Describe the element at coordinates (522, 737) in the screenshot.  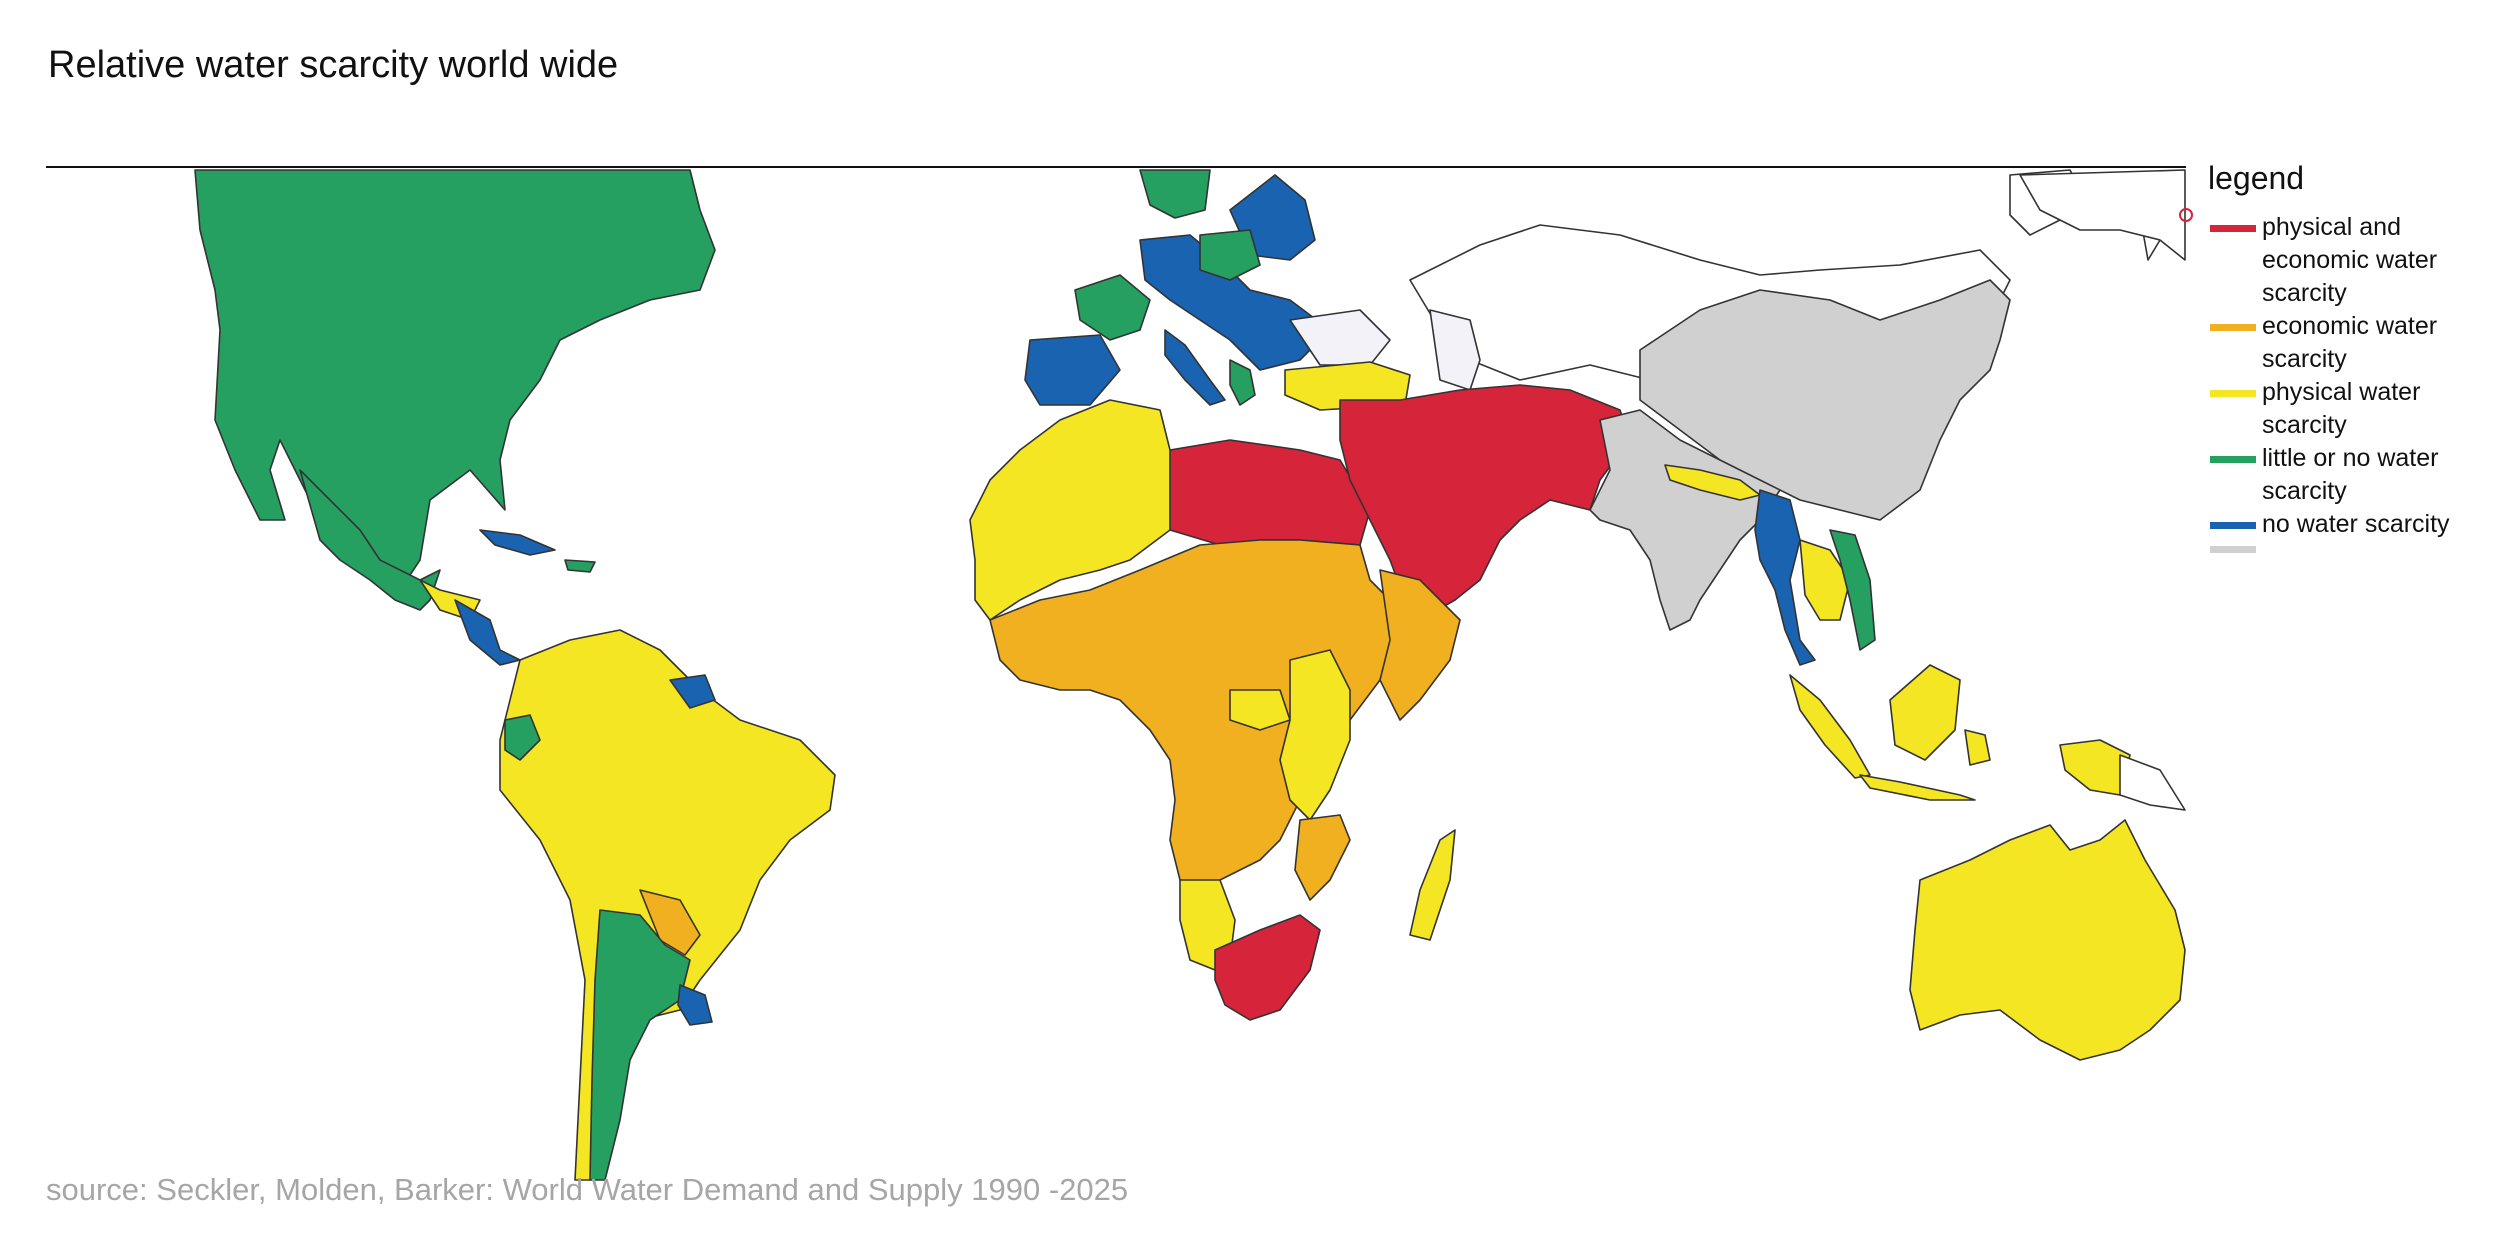
I see `region-ecuador` at that location.